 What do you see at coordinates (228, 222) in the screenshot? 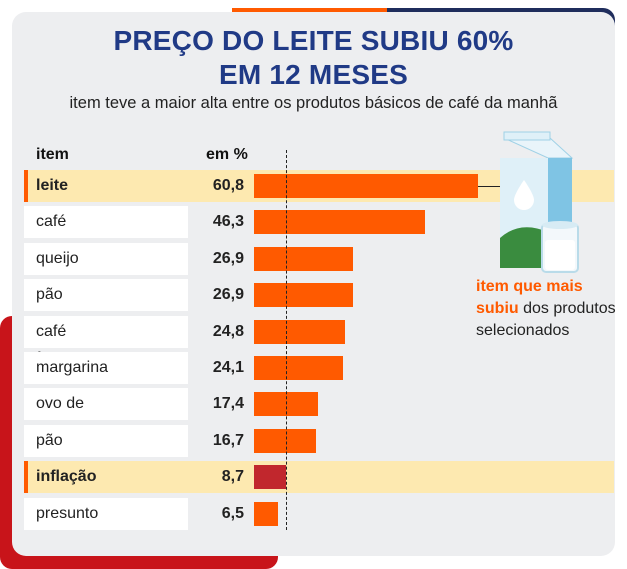
I see `value-label: 46,3` at bounding box center [228, 222].